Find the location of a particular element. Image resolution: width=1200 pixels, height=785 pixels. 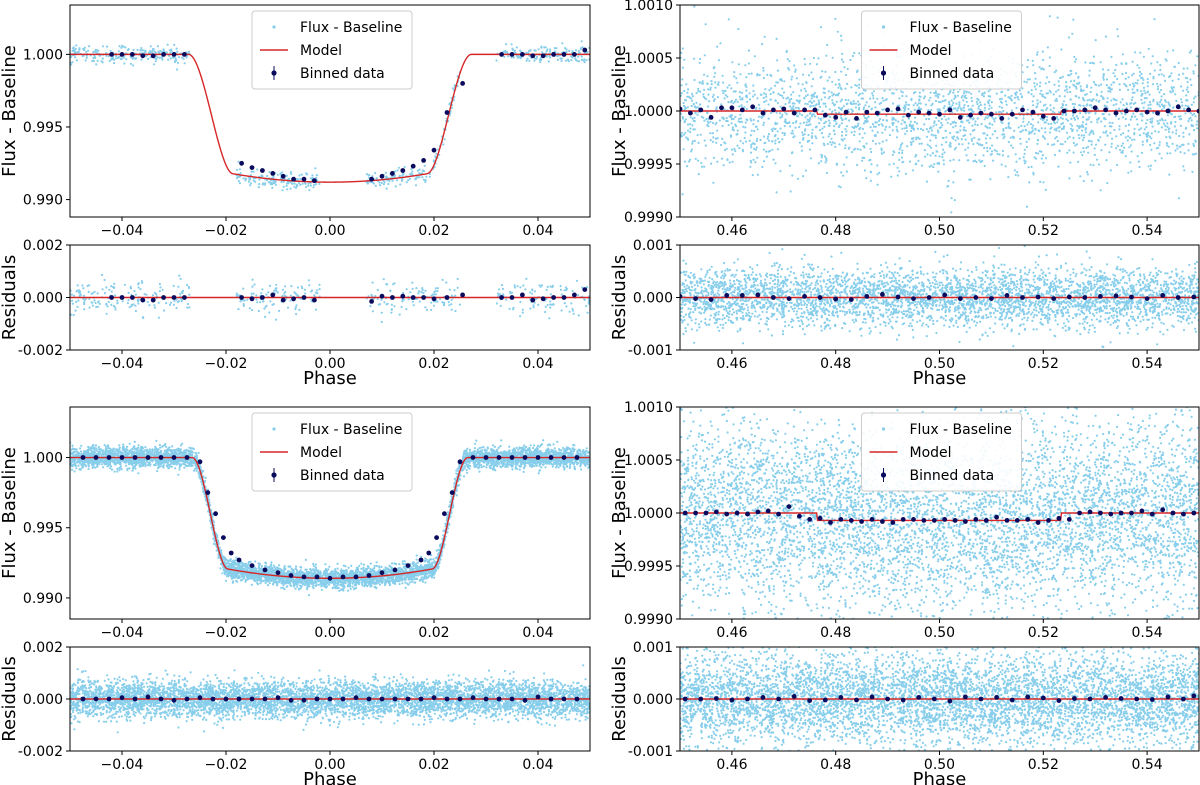

x-tick-label: 0.04 is located at coordinates (537, 231).